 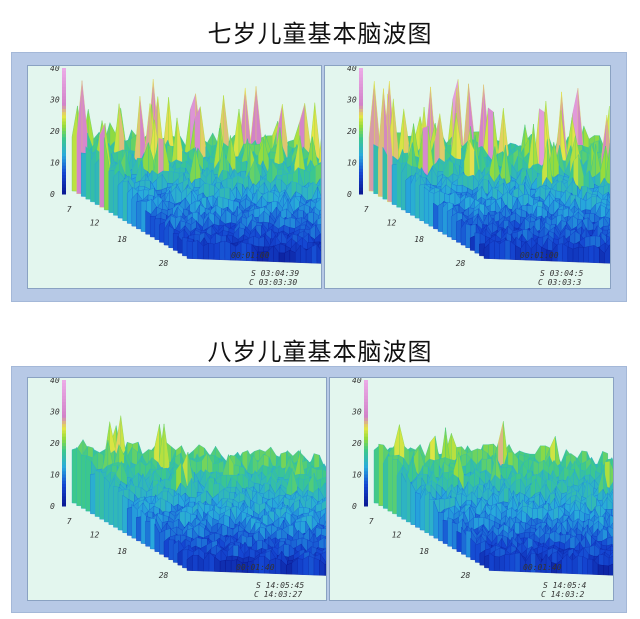 I want to click on clock-time-stamp: C 03:03:30, so click(x=273, y=282).